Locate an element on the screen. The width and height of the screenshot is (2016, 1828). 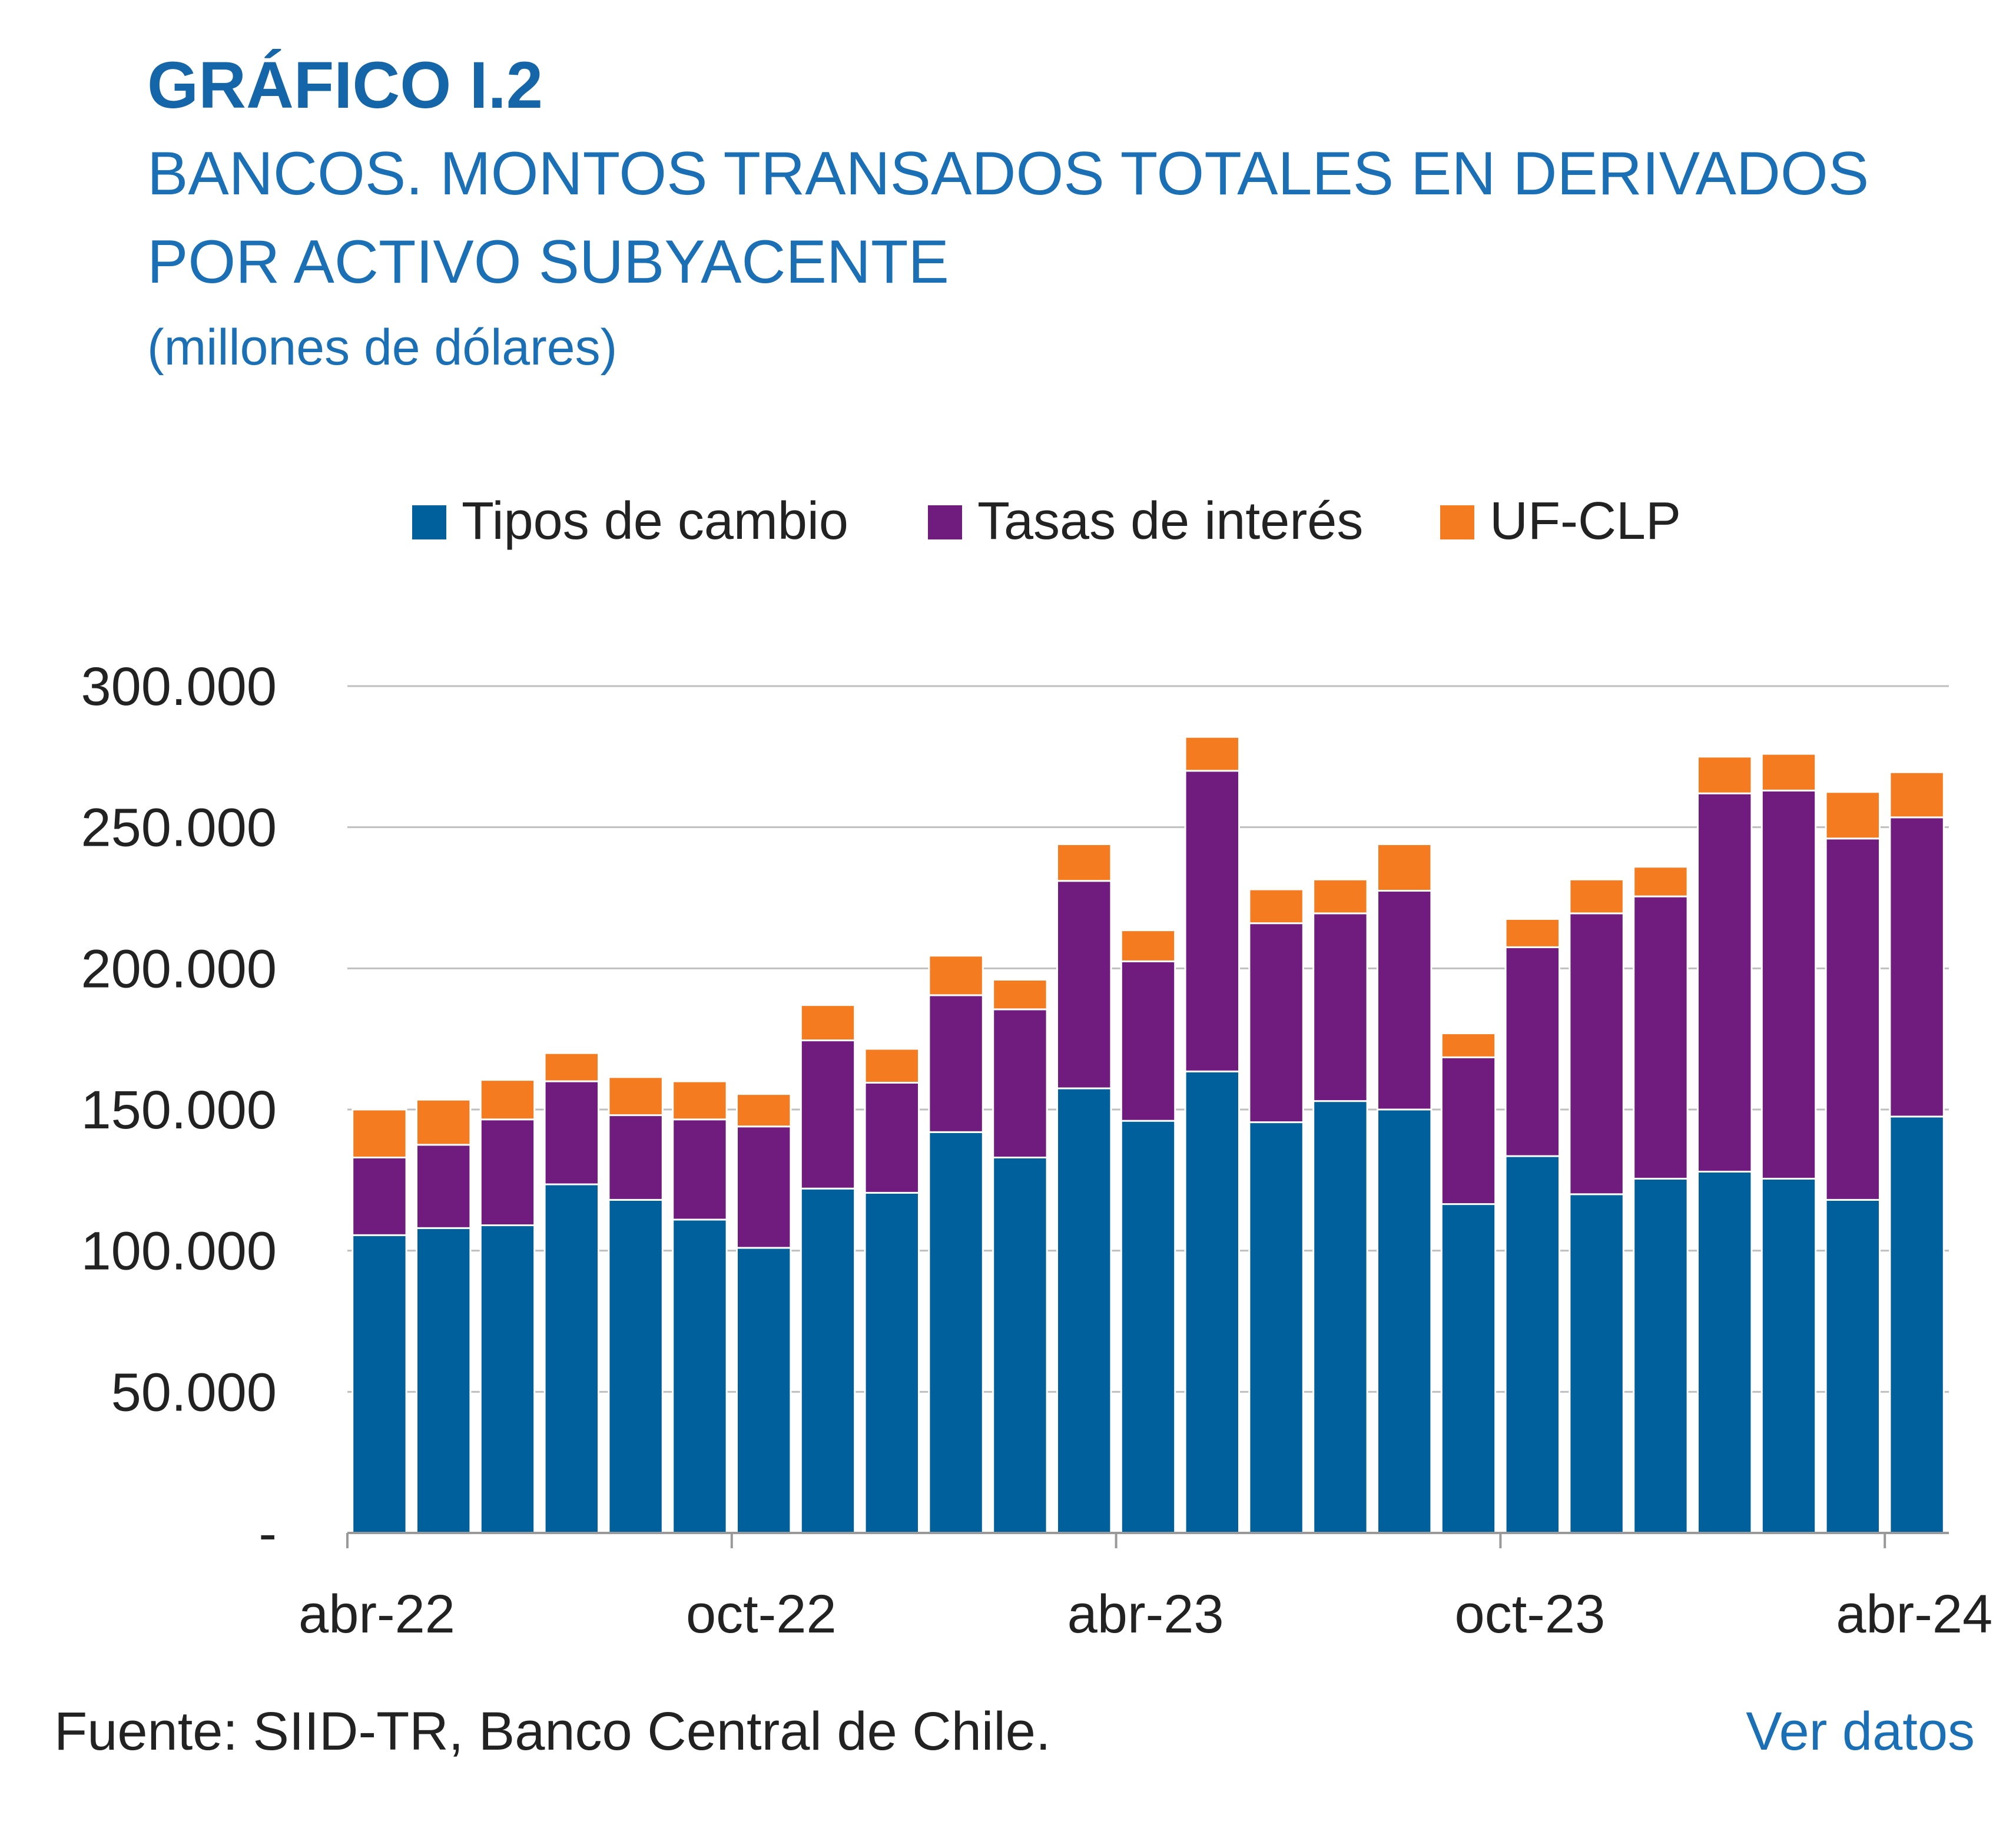
y-tick-label-2: 100.000 is located at coordinates (179, 1251).